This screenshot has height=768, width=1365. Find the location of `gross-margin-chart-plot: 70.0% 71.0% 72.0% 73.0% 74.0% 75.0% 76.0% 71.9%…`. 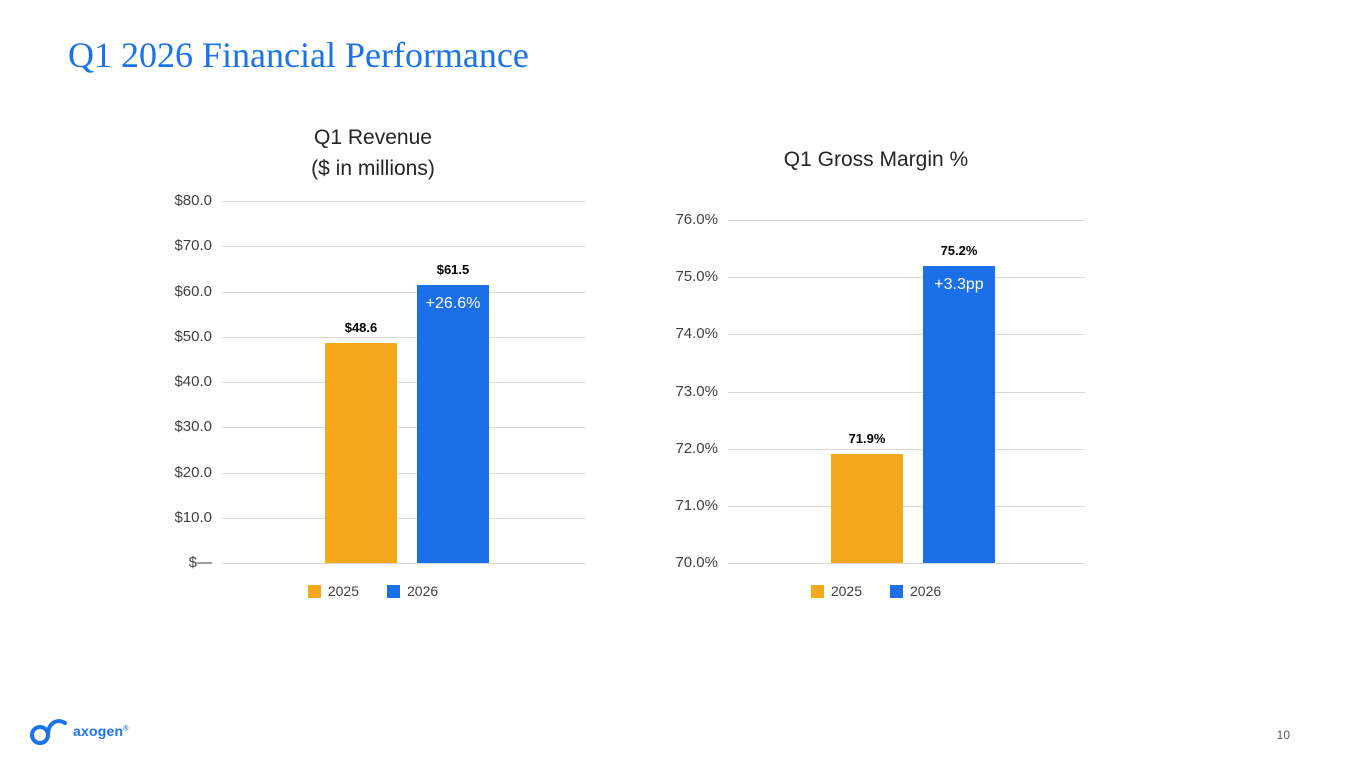

gross-margin-chart-plot: 70.0% 71.0% 72.0% 73.0% 74.0% 75.0% 76.0% 71.9%… is located at coordinates (875, 391).